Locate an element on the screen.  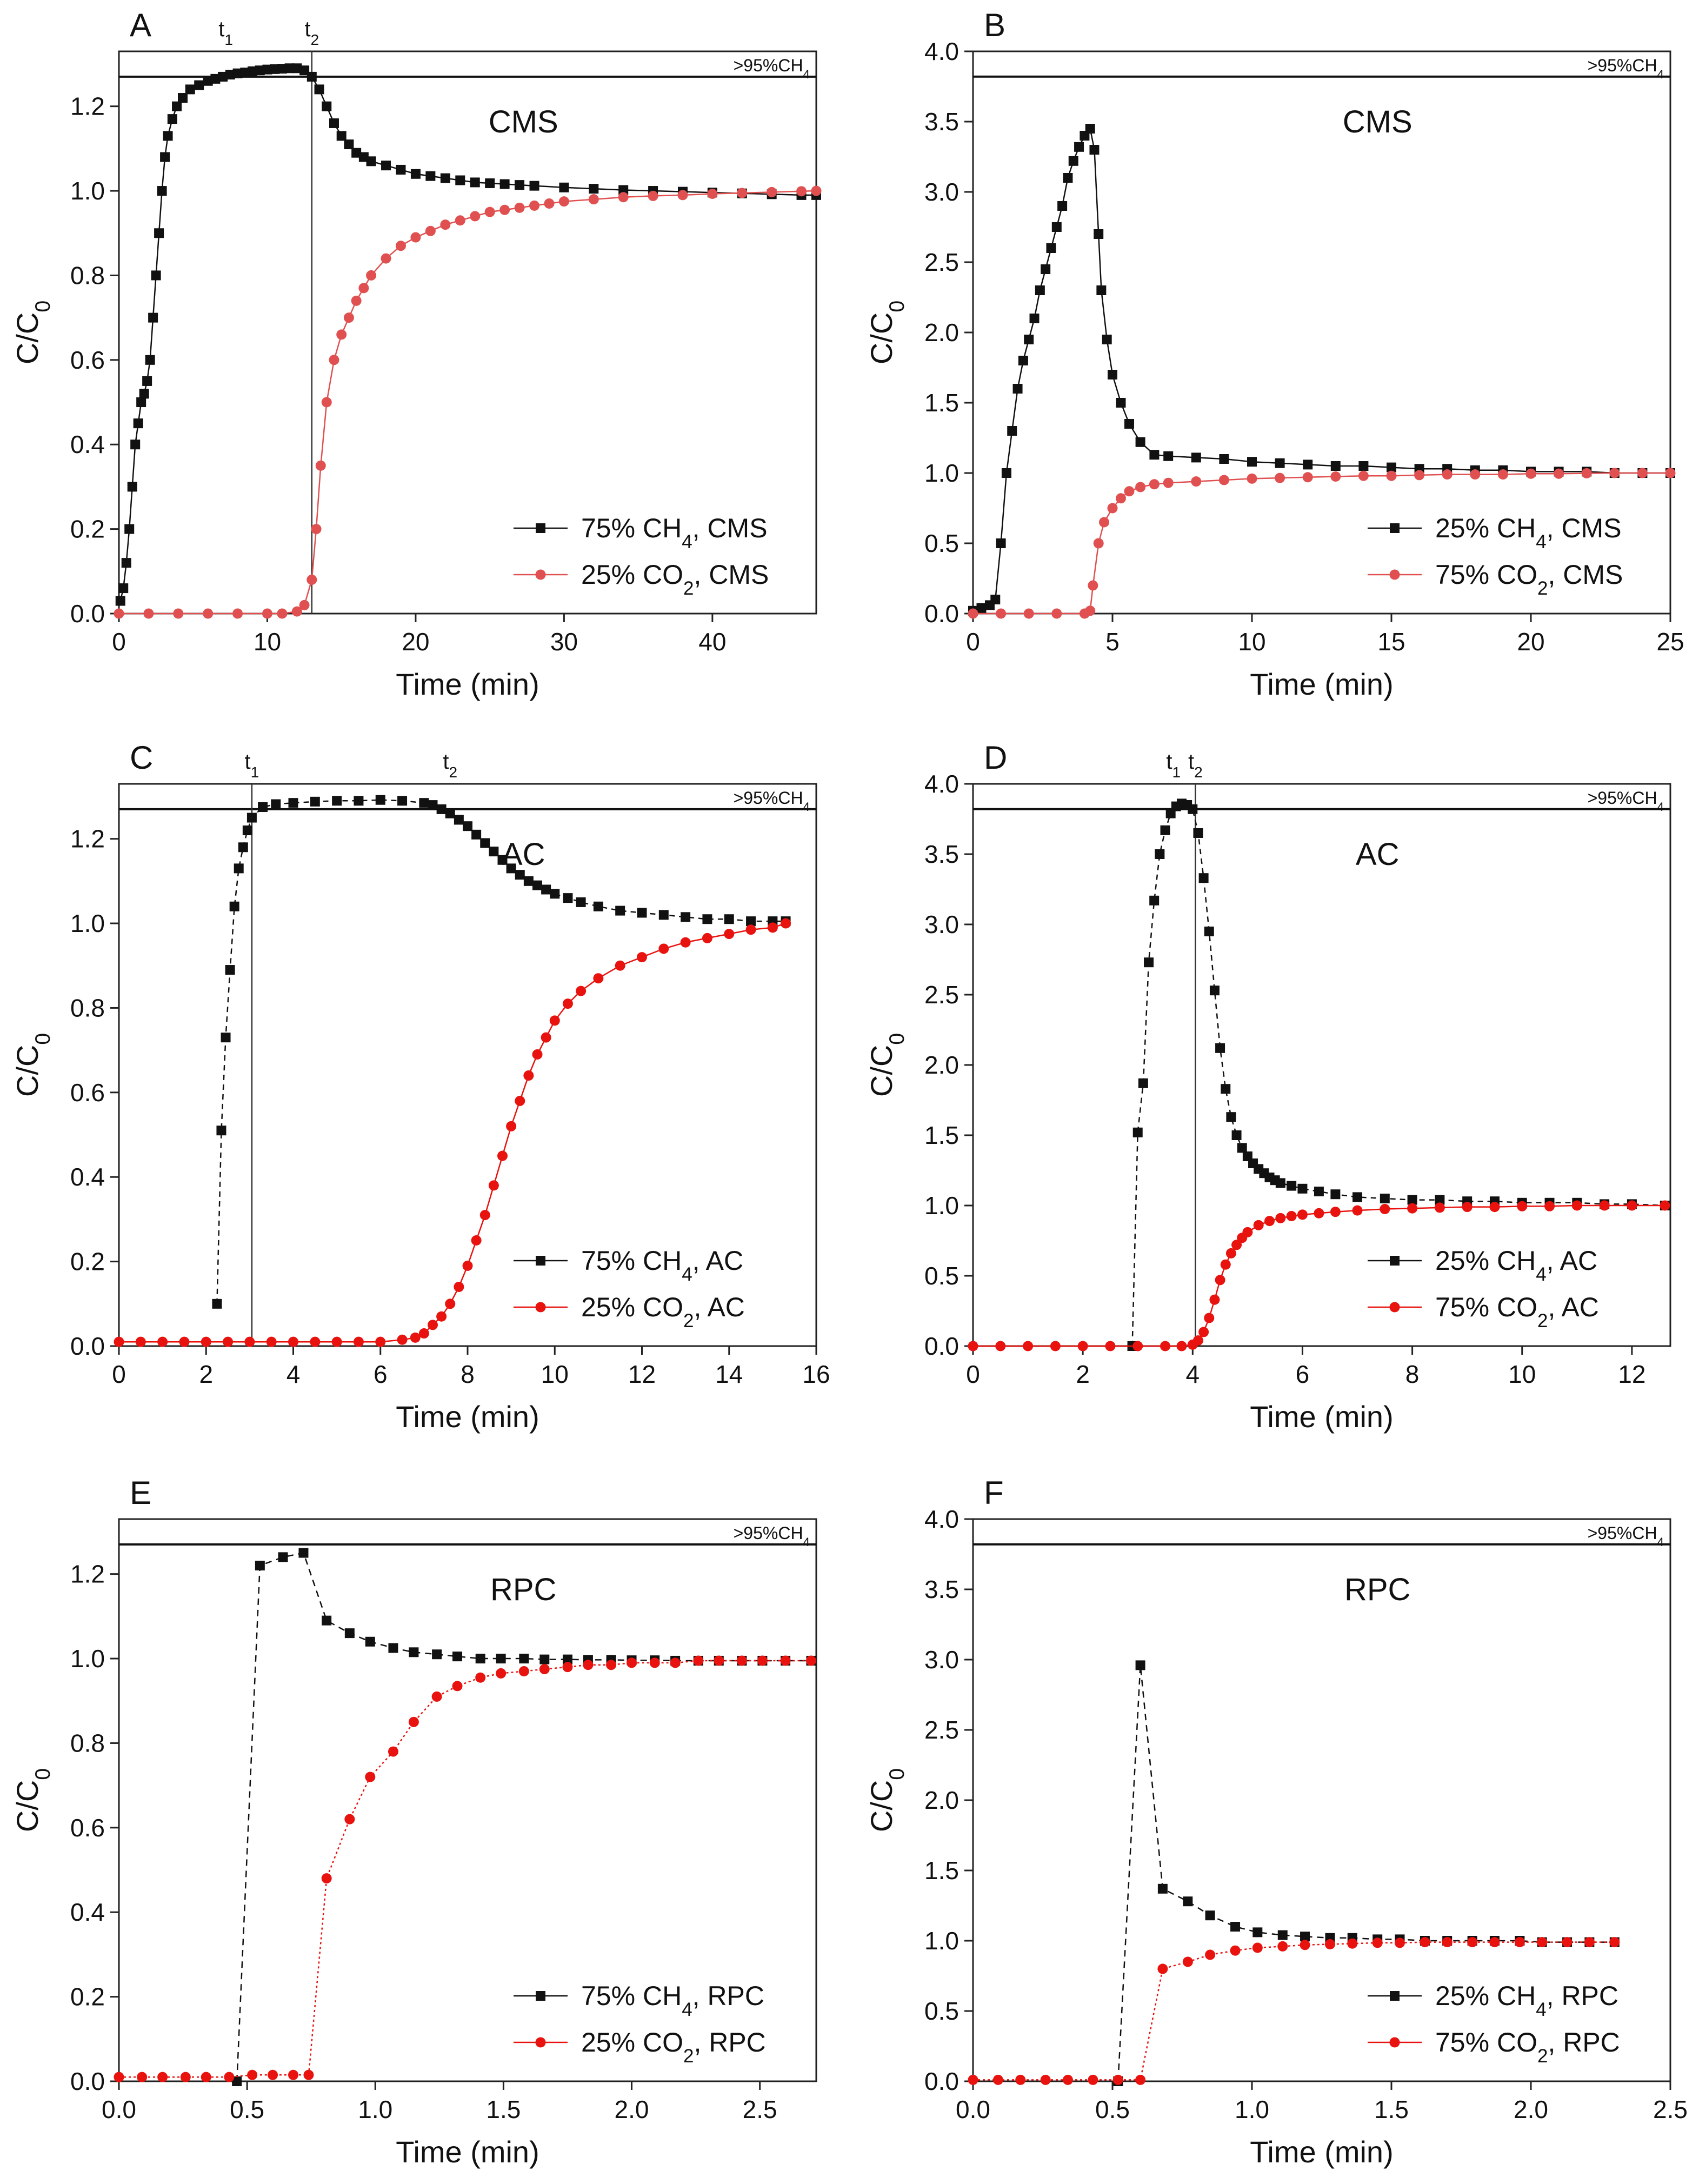
legend: 75% CH4, RPC 25% CO2, RPC is located at coordinates (640, 2024).